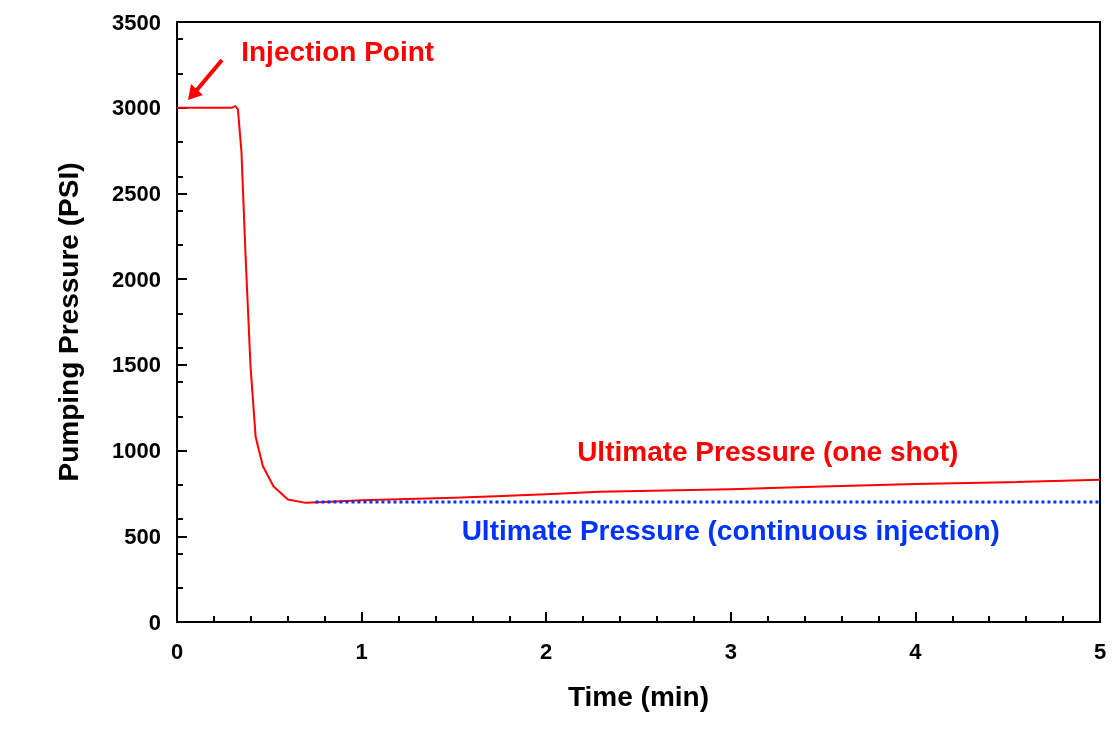 This screenshot has width=1112, height=734. What do you see at coordinates (768, 451) in the screenshot?
I see `series-label: Ultimate Pressure (one shot)` at bounding box center [768, 451].